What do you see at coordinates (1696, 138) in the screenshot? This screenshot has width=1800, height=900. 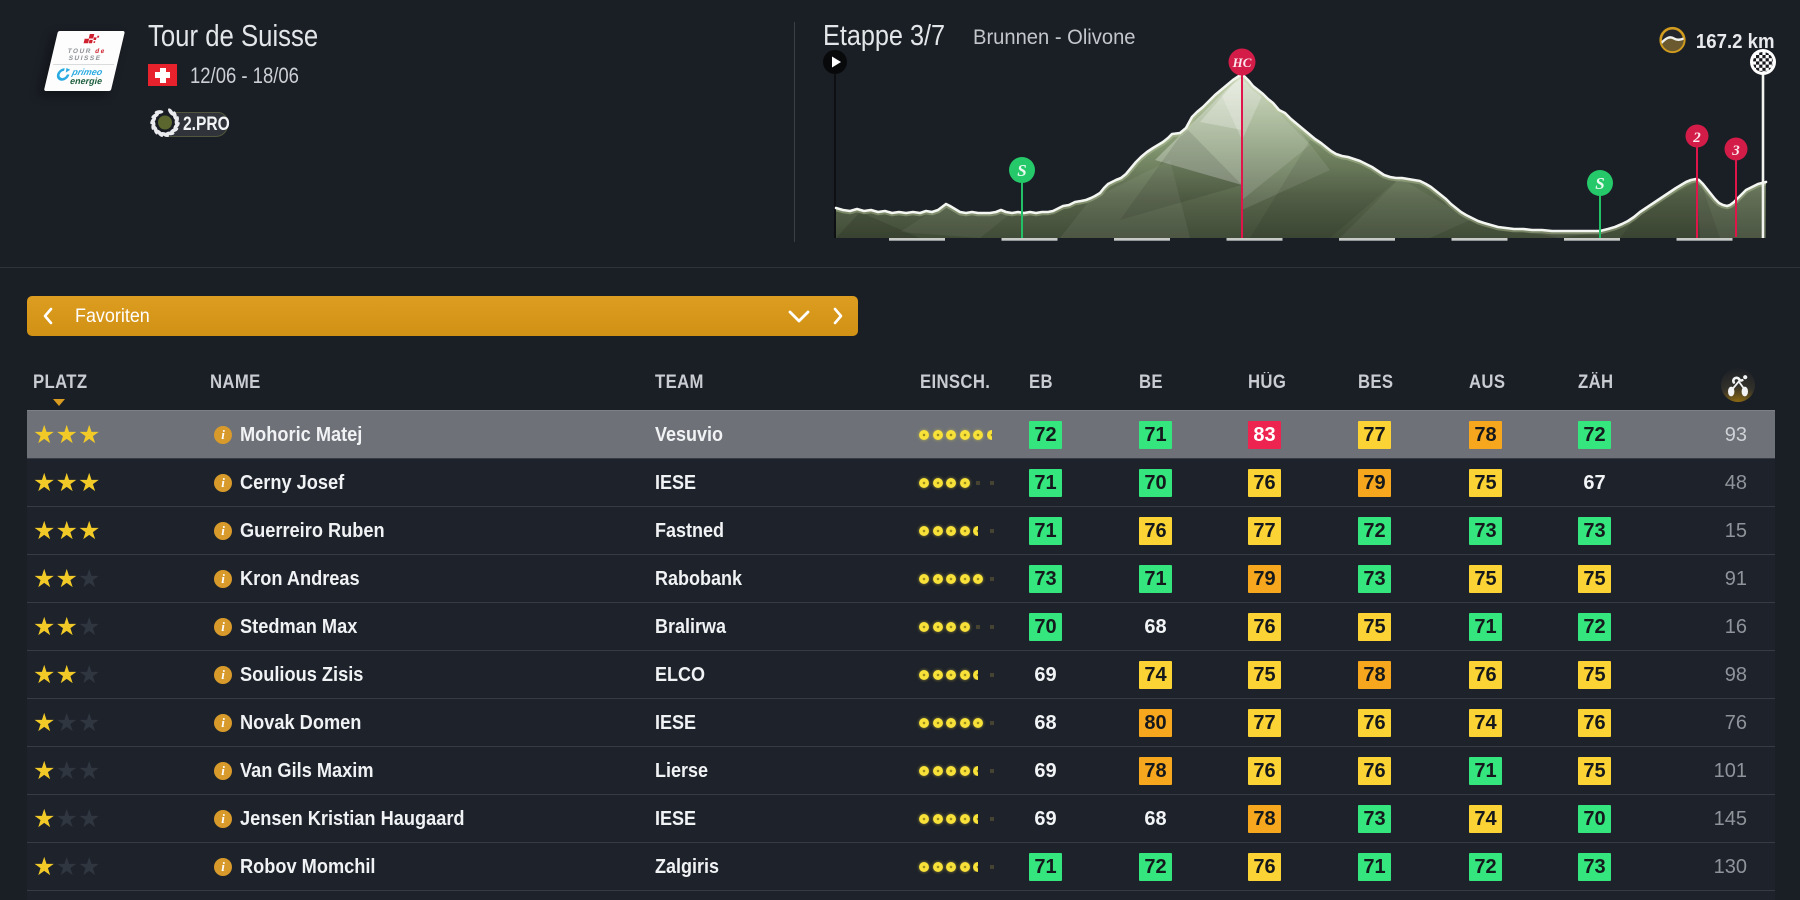 I see `svg-text: 2` at bounding box center [1696, 138].